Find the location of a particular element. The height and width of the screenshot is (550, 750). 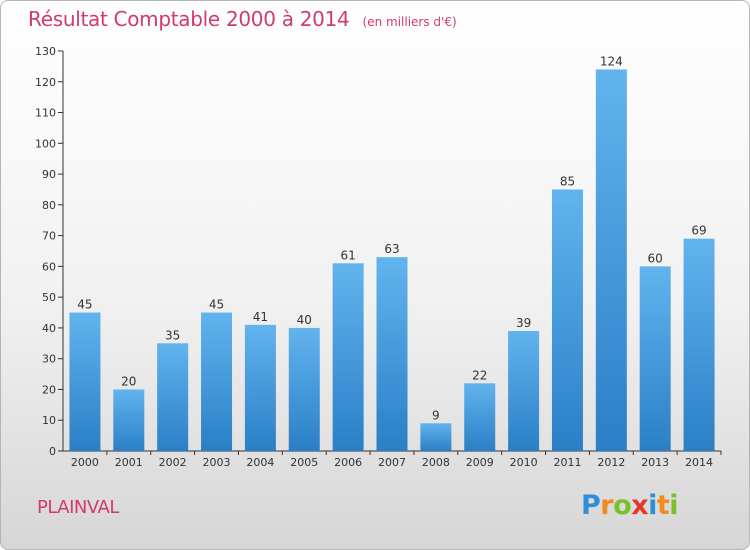

place-name: PLAINVAL is located at coordinates (78, 507).